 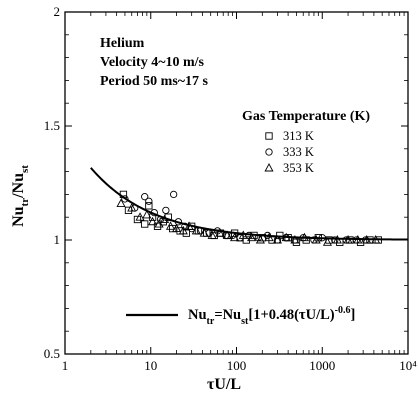 What do you see at coordinates (52, 353) in the screenshot?
I see `y-tick-label: 0.5` at bounding box center [52, 353].